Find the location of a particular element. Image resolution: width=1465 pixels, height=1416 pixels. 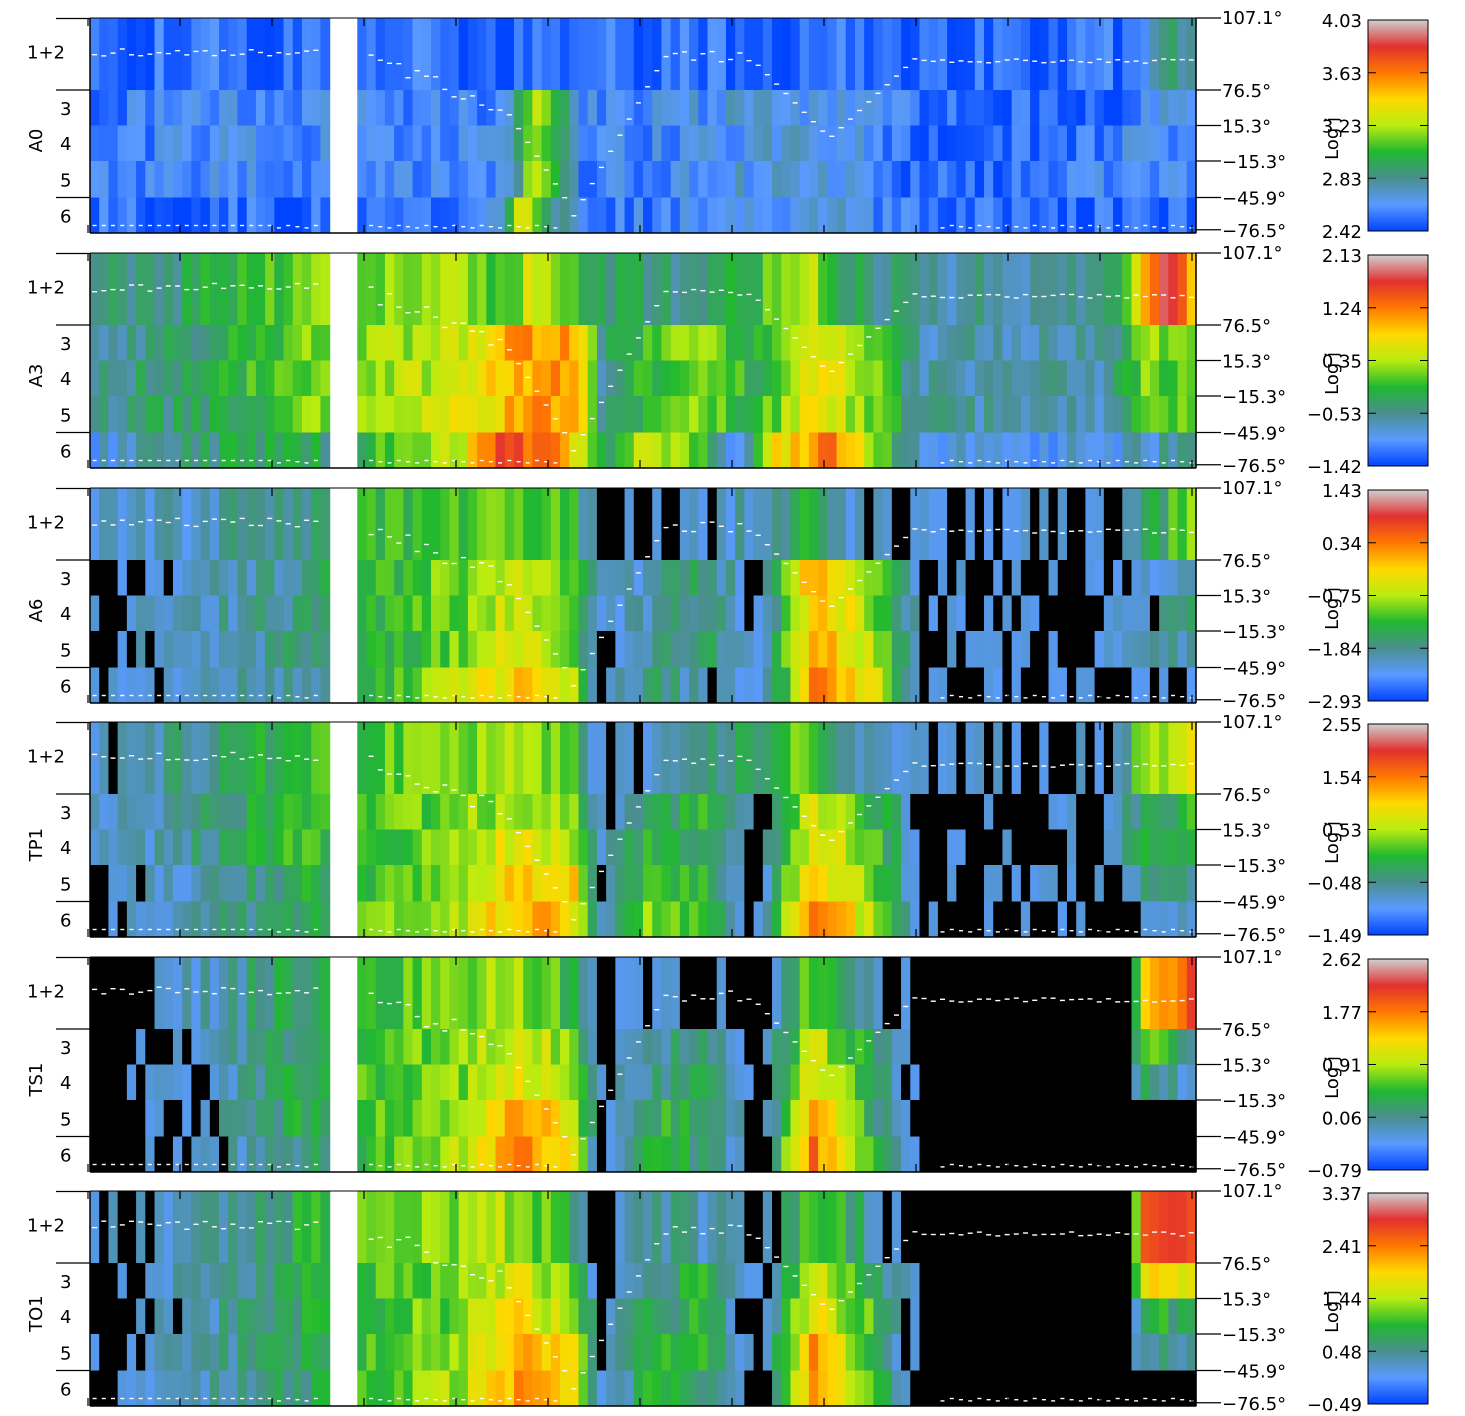

row-tick-label: 6 is located at coordinates (65, 216).